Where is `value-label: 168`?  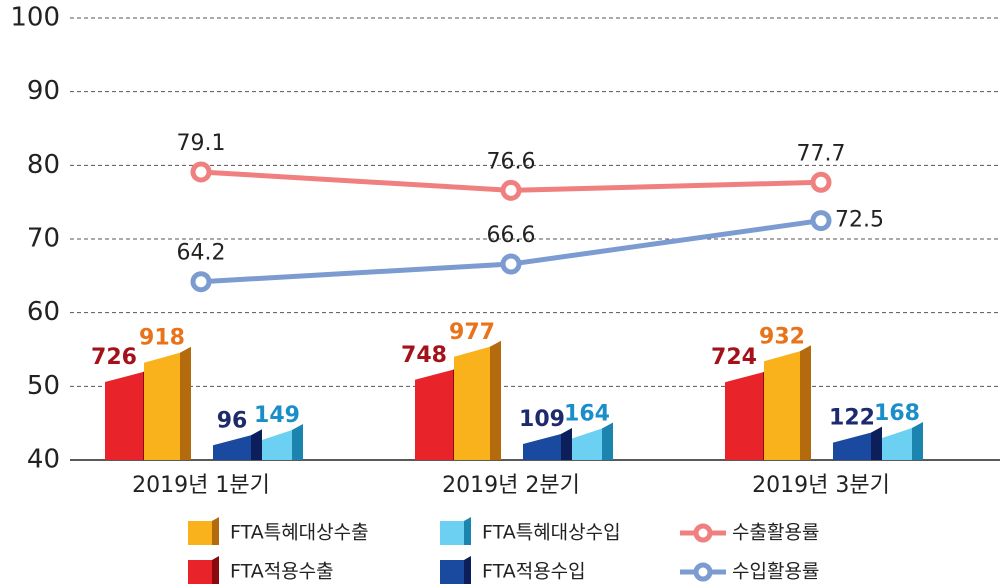
value-label: 168 is located at coordinates (897, 413).